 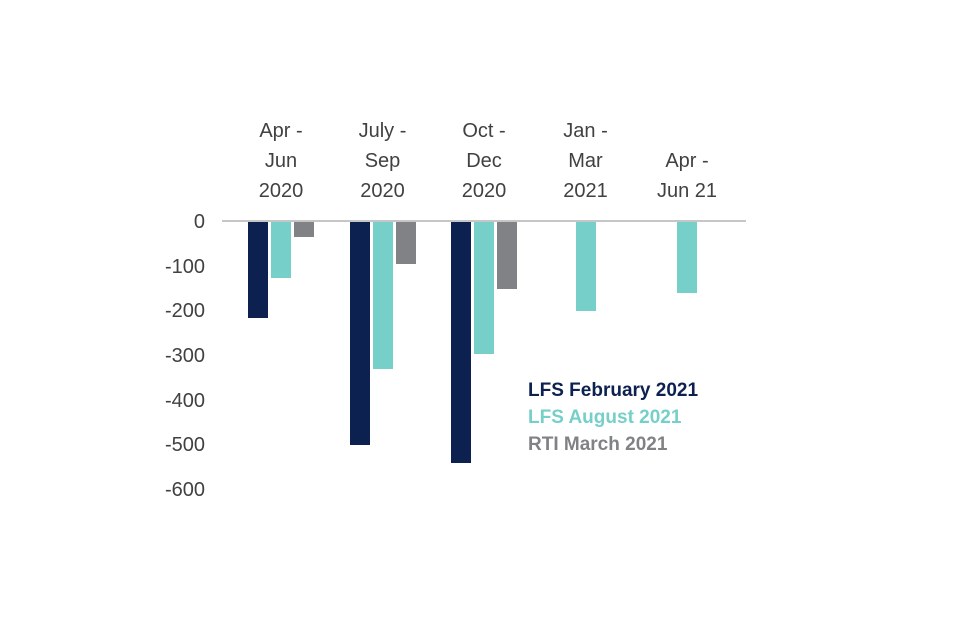 What do you see at coordinates (184, 356) in the screenshot?
I see `y-axis-tick-label-minus-300: -300` at bounding box center [184, 356].